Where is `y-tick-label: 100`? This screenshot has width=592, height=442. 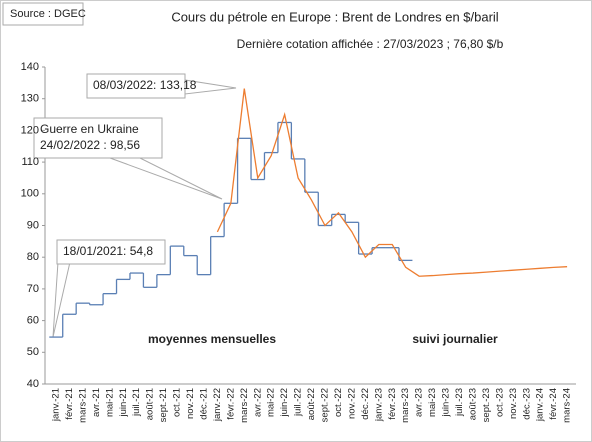
y-tick-label: 100 is located at coordinates (30, 194).